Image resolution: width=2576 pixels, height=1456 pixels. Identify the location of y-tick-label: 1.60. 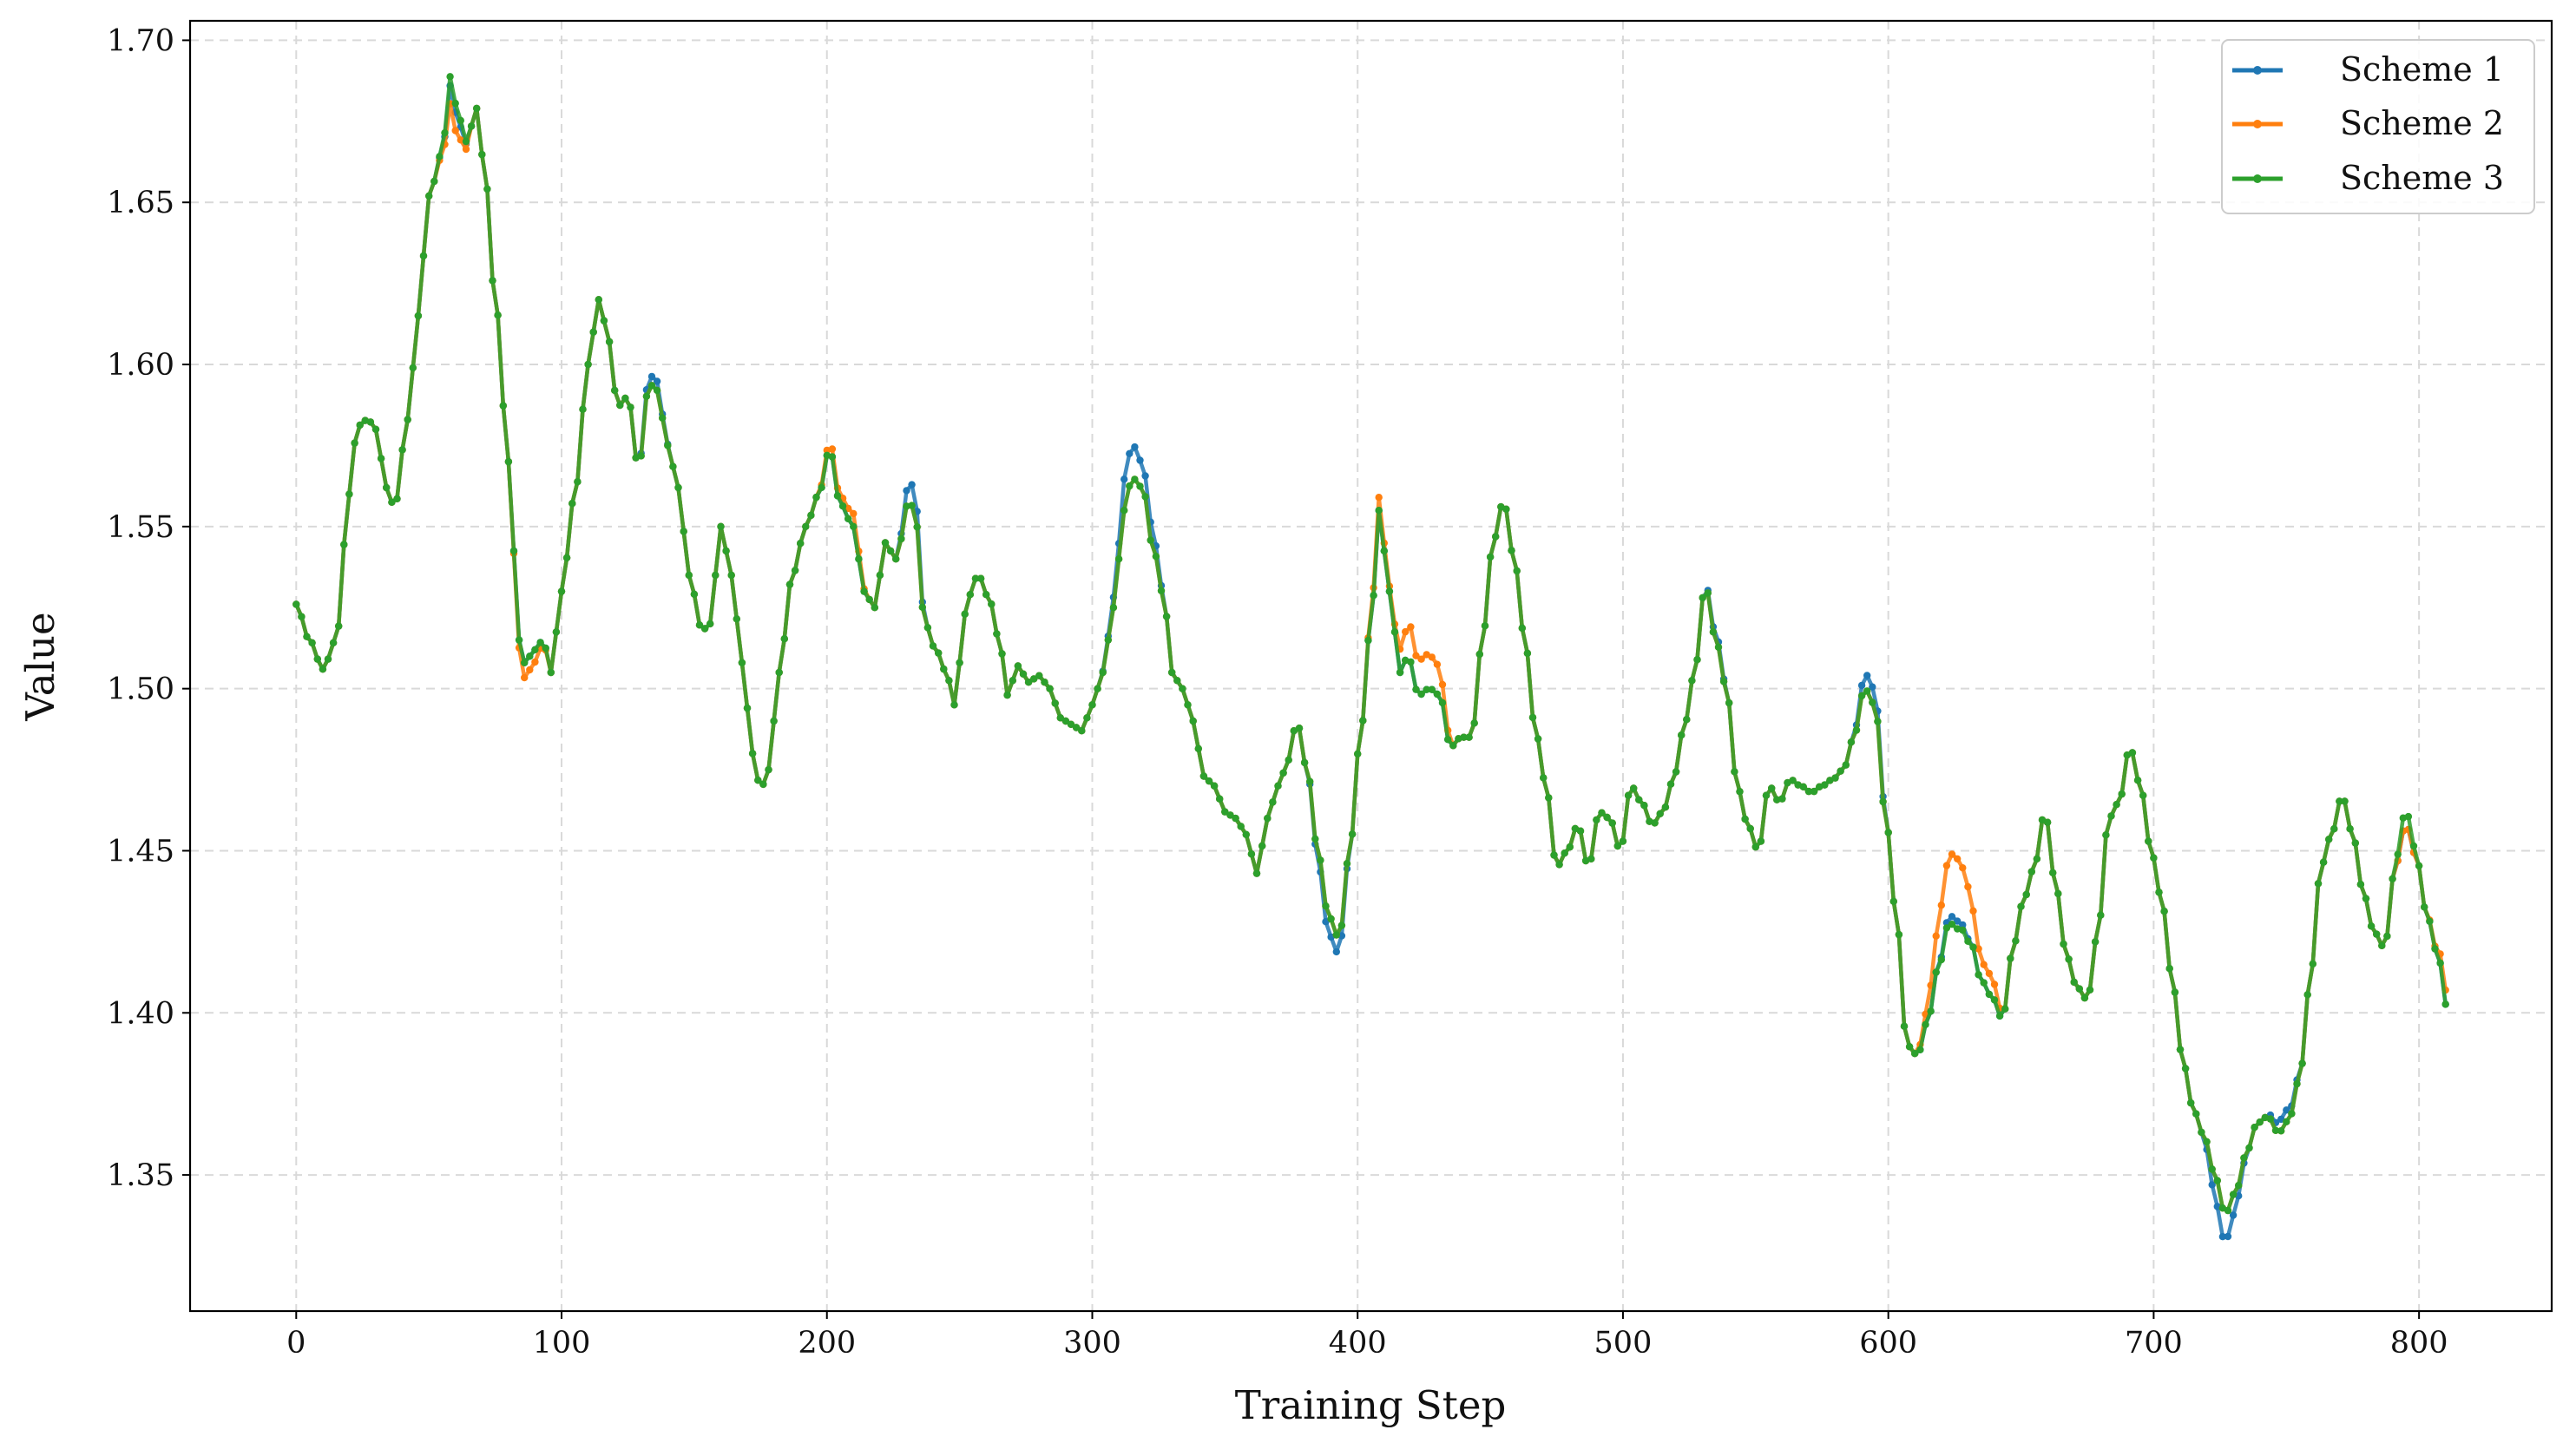
(140, 365).